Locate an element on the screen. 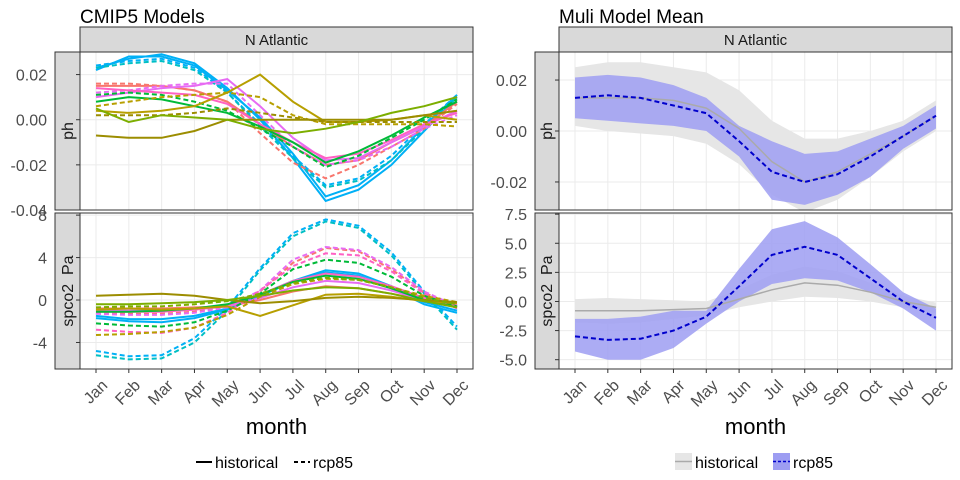 The image size is (960, 480). y-tick-label: -5.0 is located at coordinates (513, 361).